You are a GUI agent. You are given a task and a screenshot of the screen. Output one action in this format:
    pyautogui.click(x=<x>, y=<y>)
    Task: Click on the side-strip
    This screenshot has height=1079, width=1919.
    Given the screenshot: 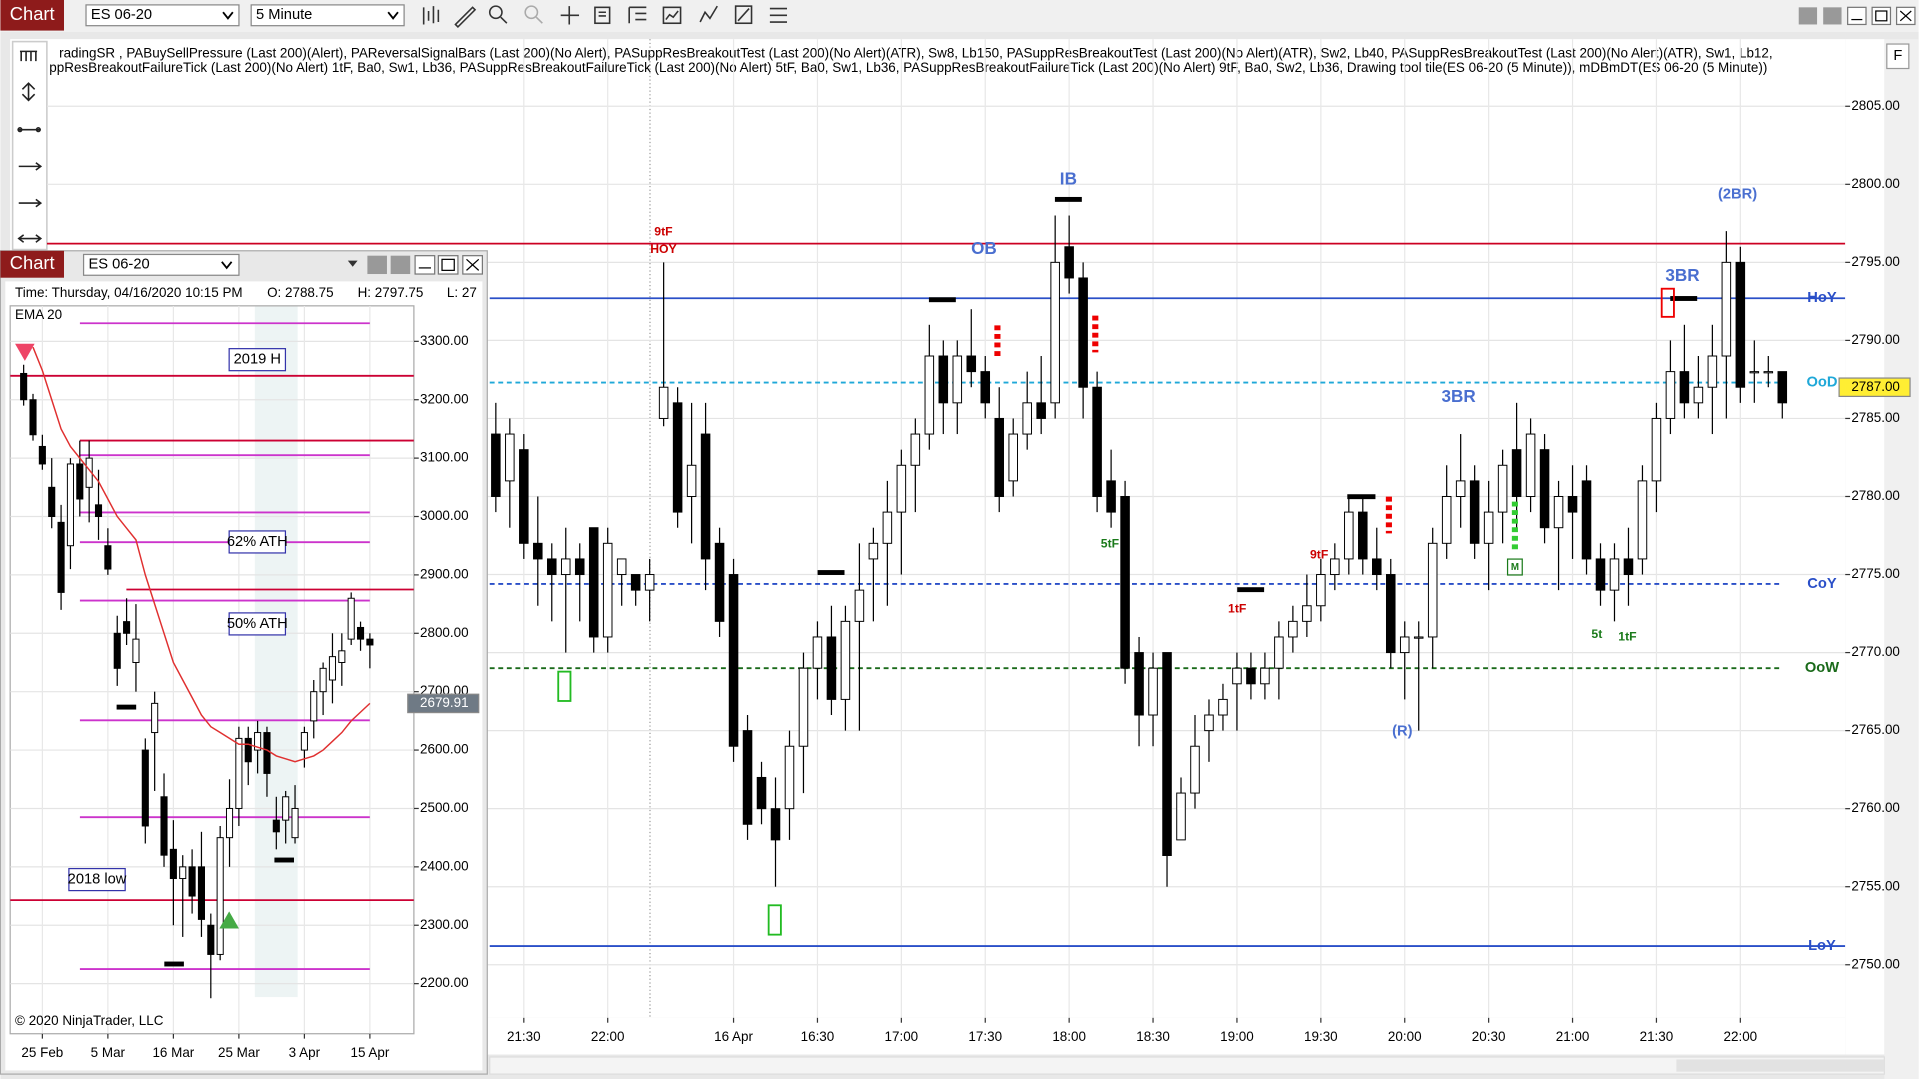 What is the action you would take?
    pyautogui.click(x=1901, y=559)
    